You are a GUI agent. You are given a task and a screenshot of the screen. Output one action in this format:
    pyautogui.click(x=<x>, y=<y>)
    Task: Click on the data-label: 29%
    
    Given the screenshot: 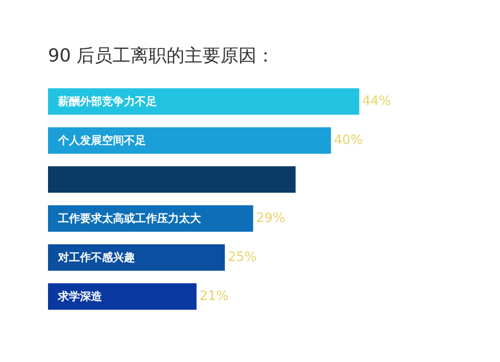 What is the action you would take?
    pyautogui.click(x=271, y=218)
    